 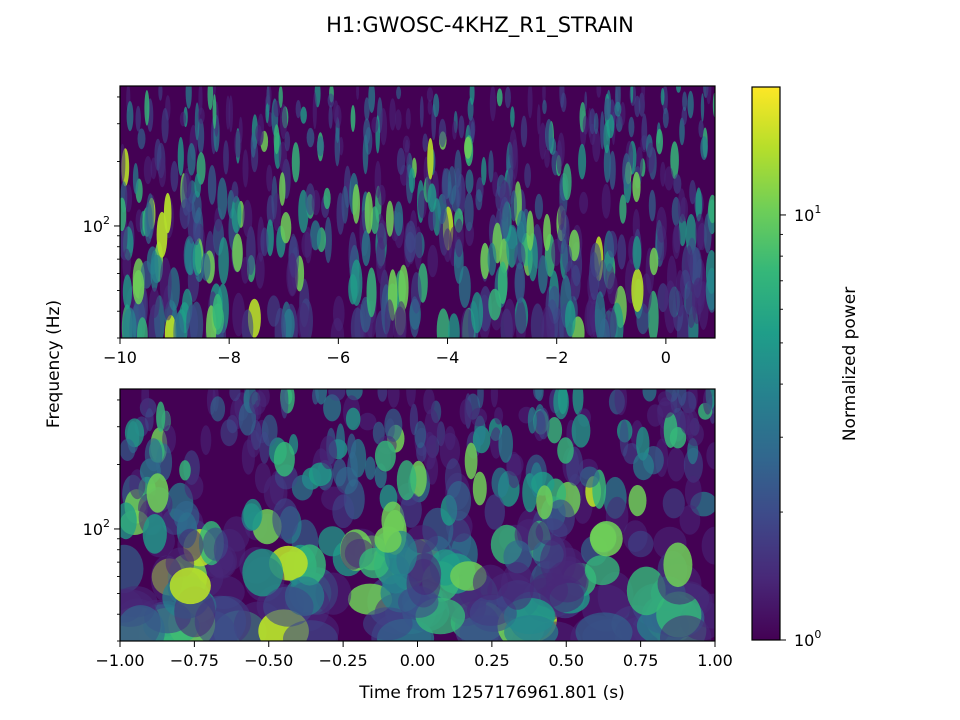 I want to click on x-tick-label: −0.25, so click(x=343, y=660).